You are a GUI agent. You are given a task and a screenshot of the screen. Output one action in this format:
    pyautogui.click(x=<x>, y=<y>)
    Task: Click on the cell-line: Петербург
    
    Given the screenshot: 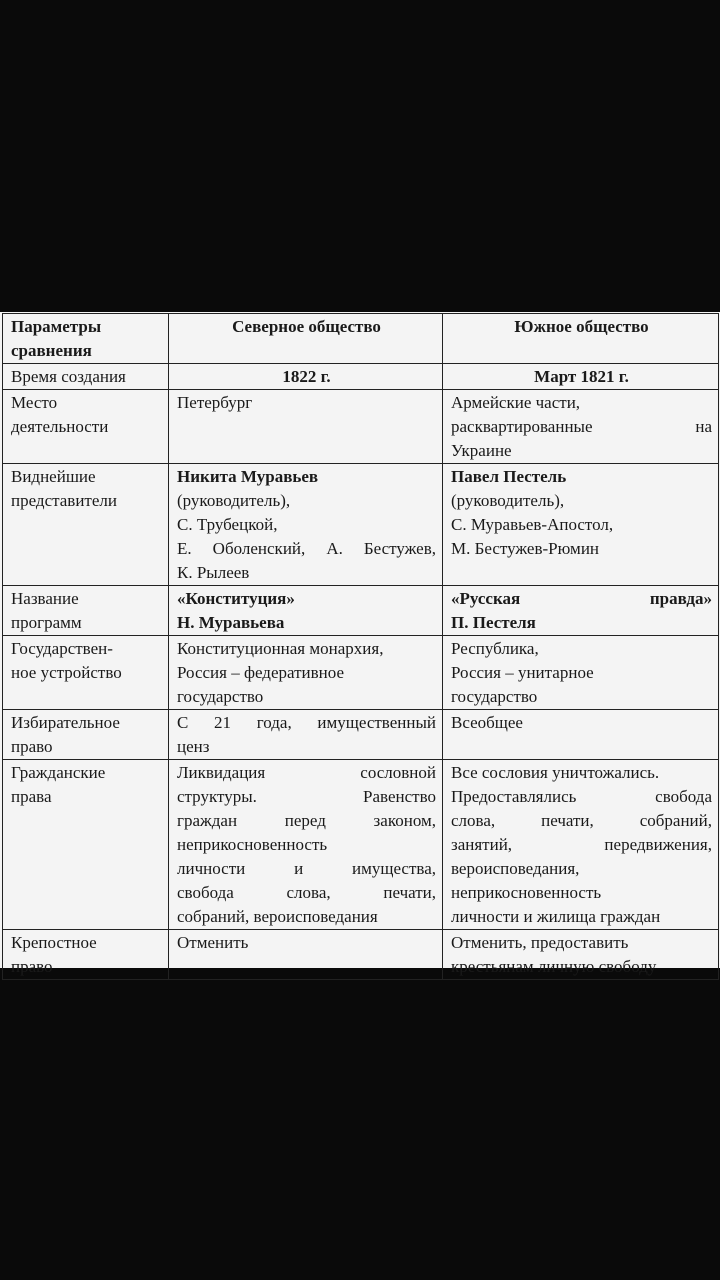 What is the action you would take?
    pyautogui.click(x=215, y=402)
    